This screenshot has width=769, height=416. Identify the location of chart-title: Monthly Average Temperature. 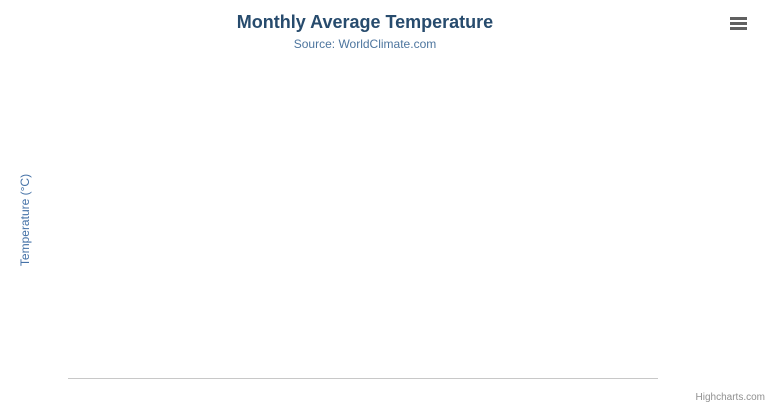
(365, 22).